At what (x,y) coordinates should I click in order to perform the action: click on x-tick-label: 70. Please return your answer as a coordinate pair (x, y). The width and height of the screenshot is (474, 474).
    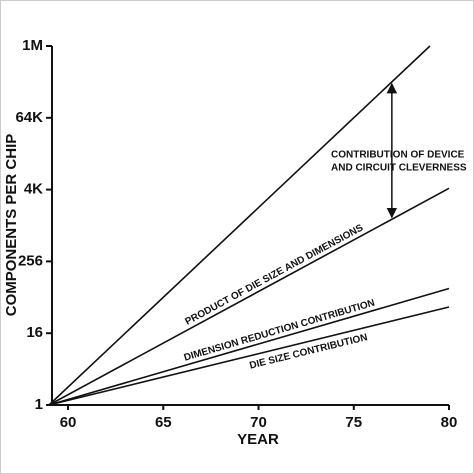
    Looking at the image, I should click on (258, 422).